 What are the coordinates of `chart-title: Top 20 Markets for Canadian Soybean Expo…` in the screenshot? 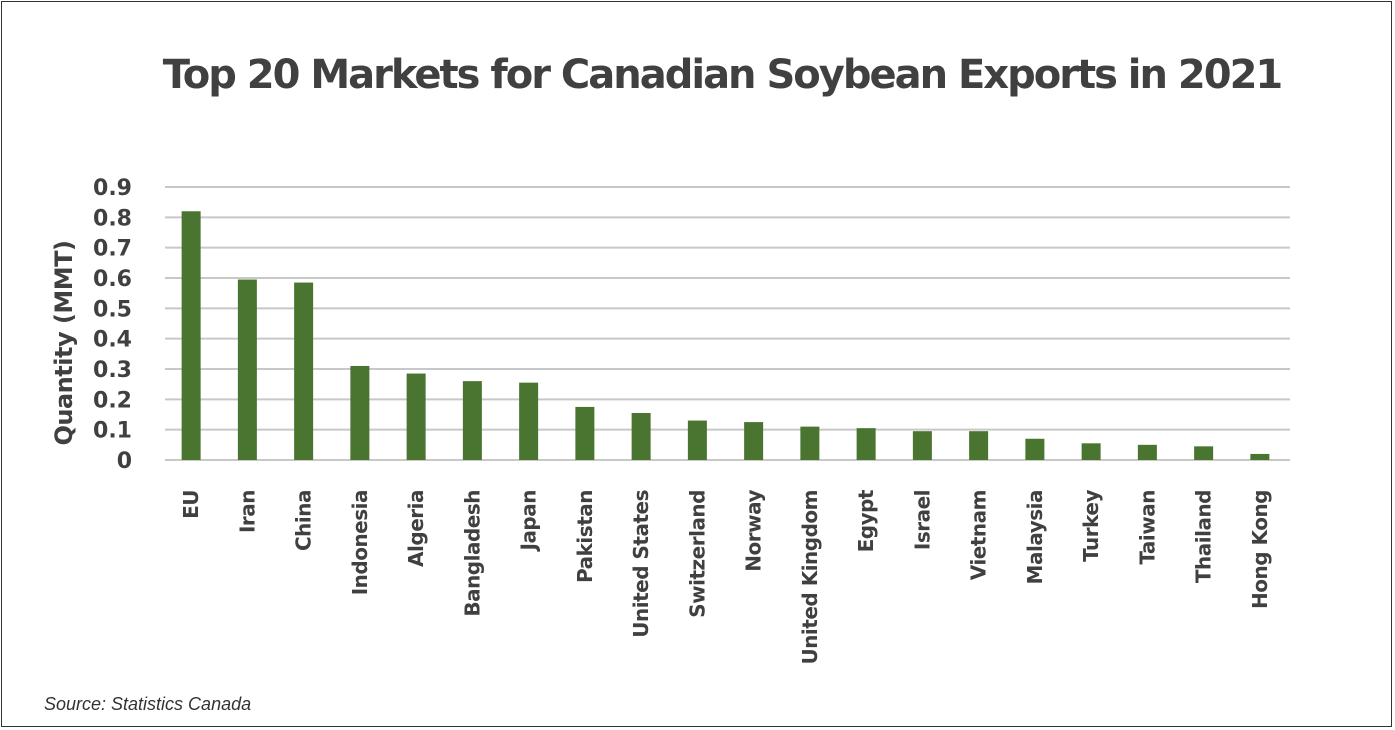 It's located at (722, 75).